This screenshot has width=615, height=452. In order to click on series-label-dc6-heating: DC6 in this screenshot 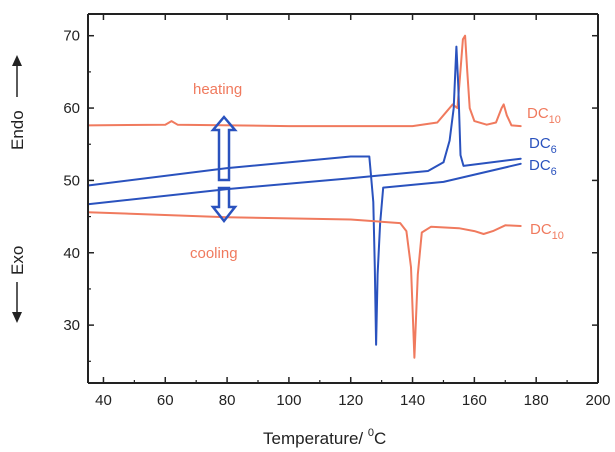, I will do `click(543, 145)`.